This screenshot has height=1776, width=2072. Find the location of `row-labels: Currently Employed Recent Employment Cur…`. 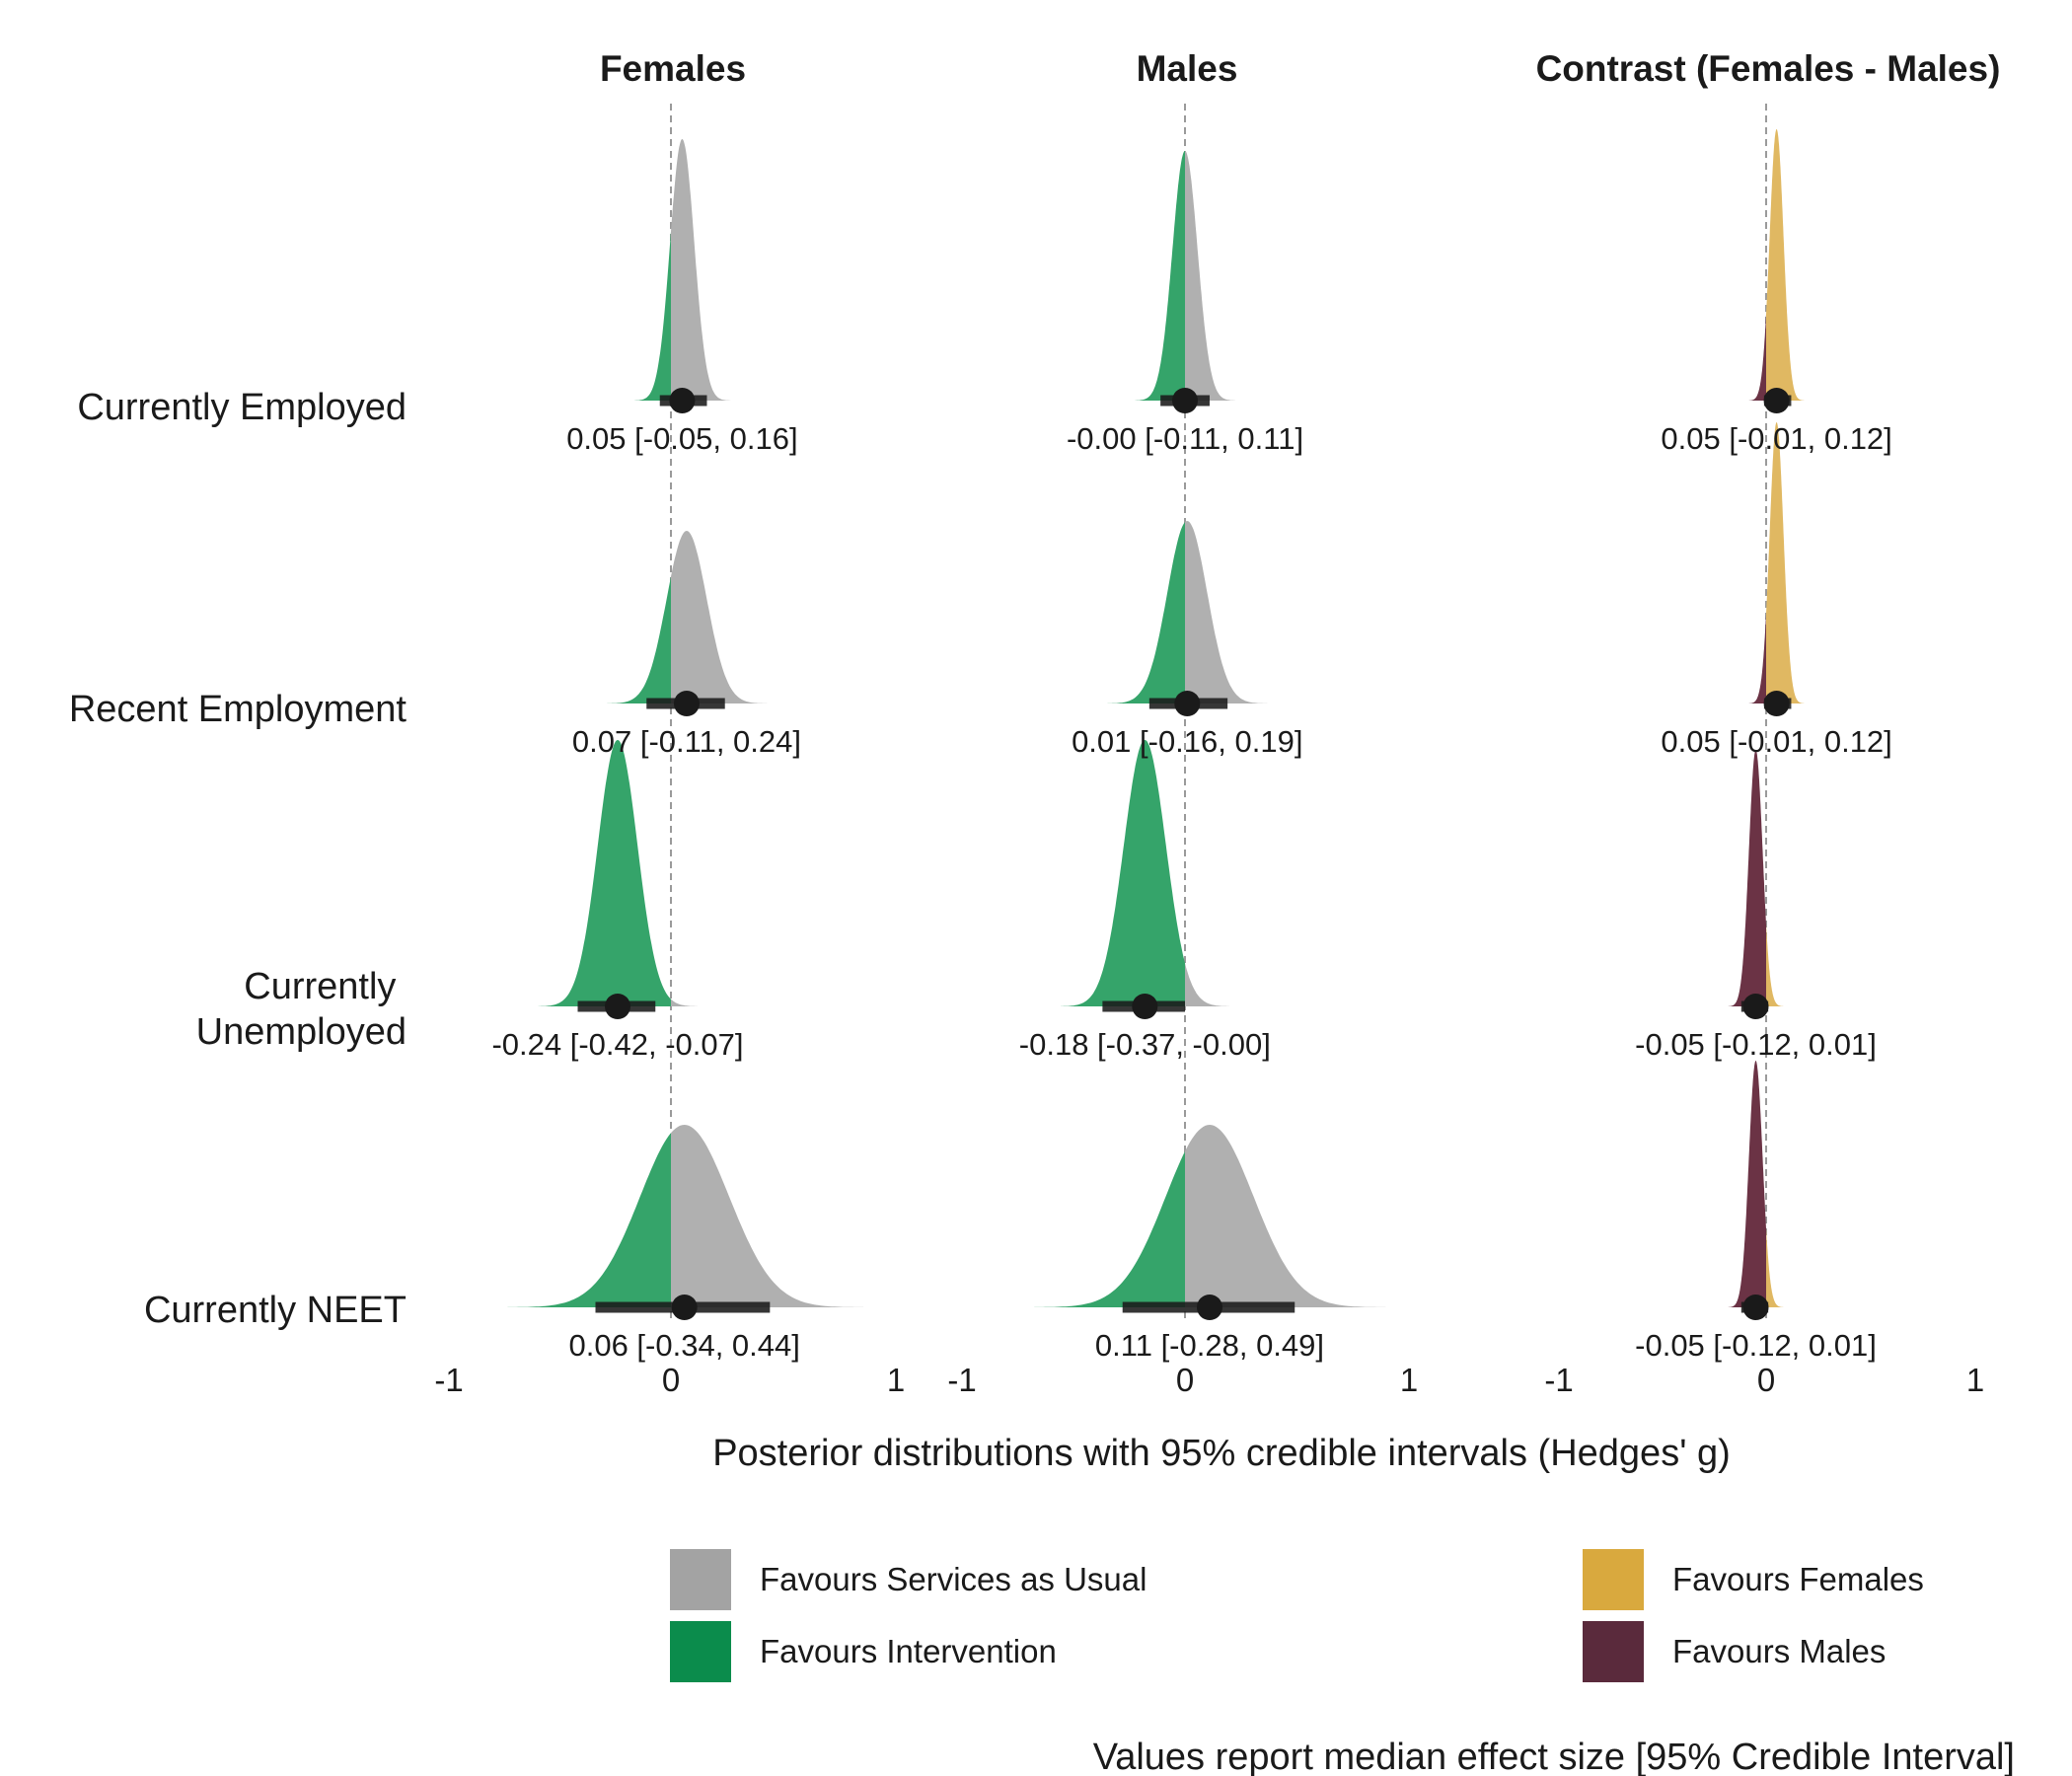

row-labels: Currently Employed Recent Employment Cur… is located at coordinates (238, 859).